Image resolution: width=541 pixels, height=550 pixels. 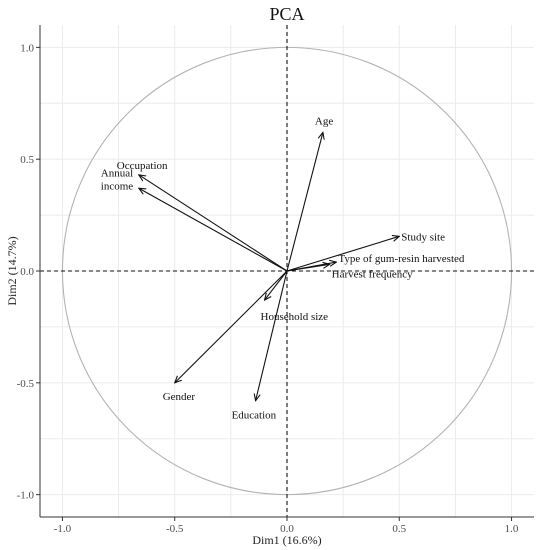 I want to click on vector-label-line: Annual, so click(x=117, y=173).